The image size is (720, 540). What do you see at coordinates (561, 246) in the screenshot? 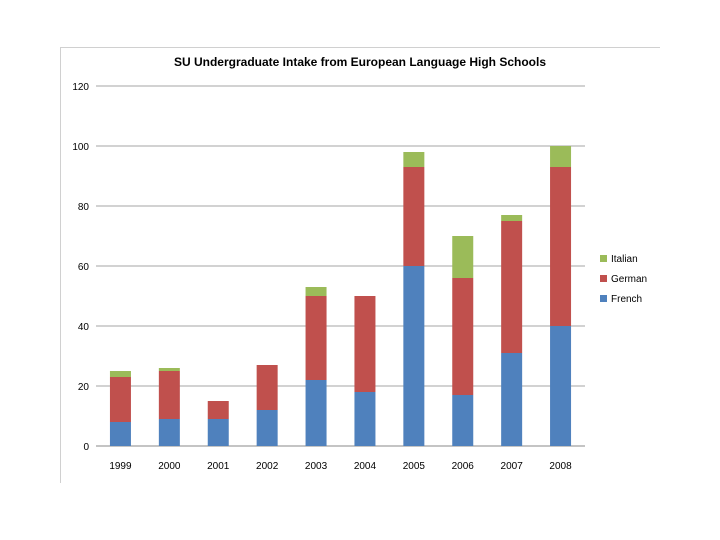
I see `bar-segment-german-2008` at bounding box center [561, 246].